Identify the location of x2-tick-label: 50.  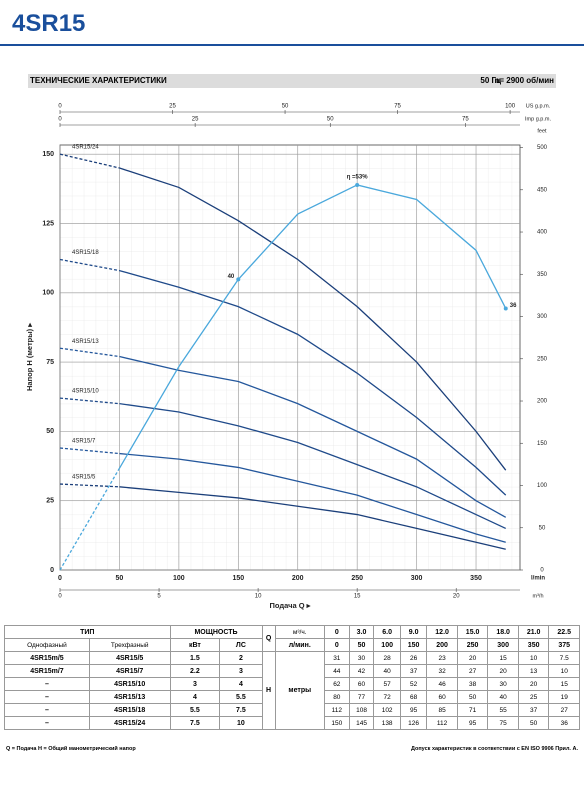
(330, 120).